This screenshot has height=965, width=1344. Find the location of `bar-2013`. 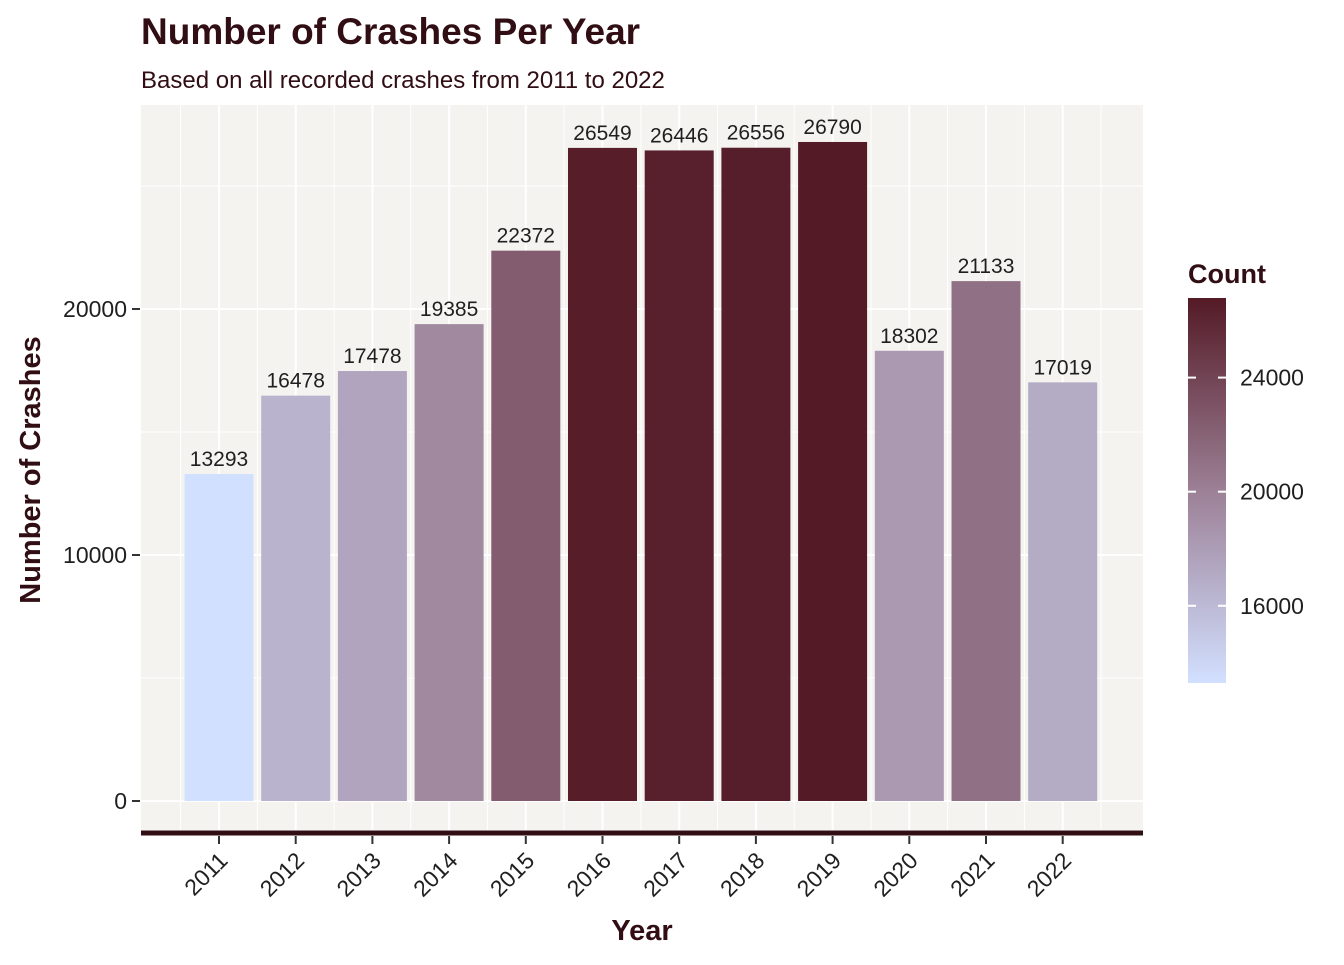

bar-2013 is located at coordinates (372, 586).